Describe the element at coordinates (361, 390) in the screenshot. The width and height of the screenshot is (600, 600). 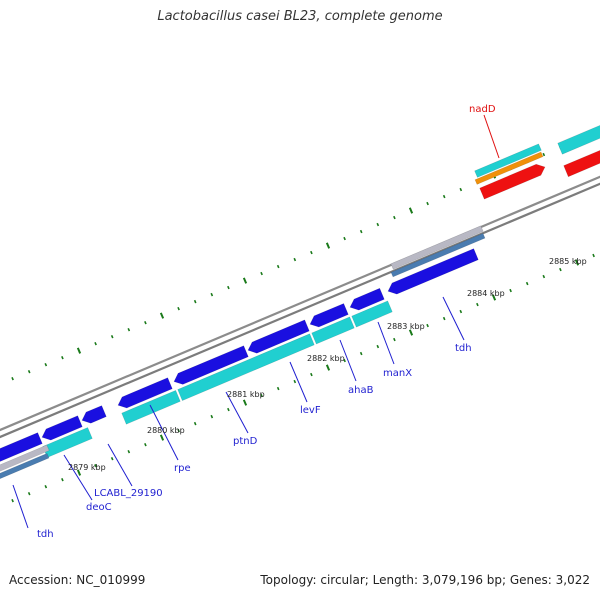
I see `gene-label-ahab: ahaB` at that location.